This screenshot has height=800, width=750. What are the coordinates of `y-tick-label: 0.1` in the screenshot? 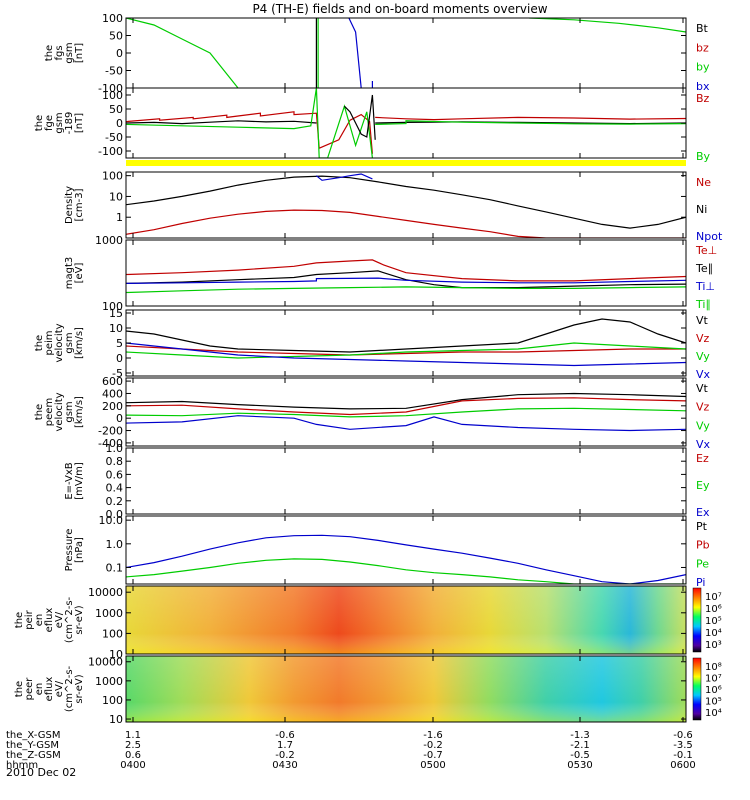 It's located at (115, 567).